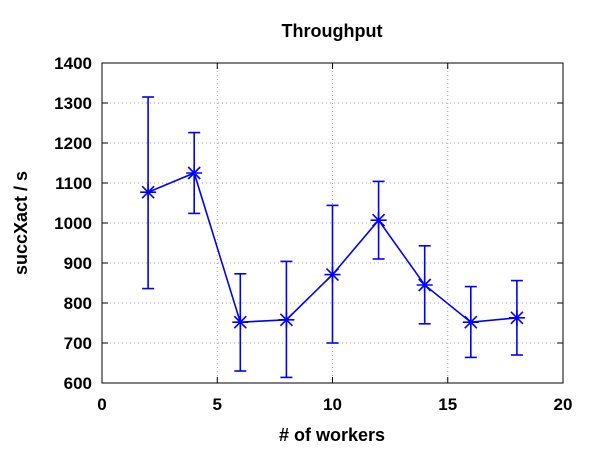 Image resolution: width=600 pixels, height=450 pixels. Describe the element at coordinates (78, 303) in the screenshot. I see `y-tick-label: 800` at that location.